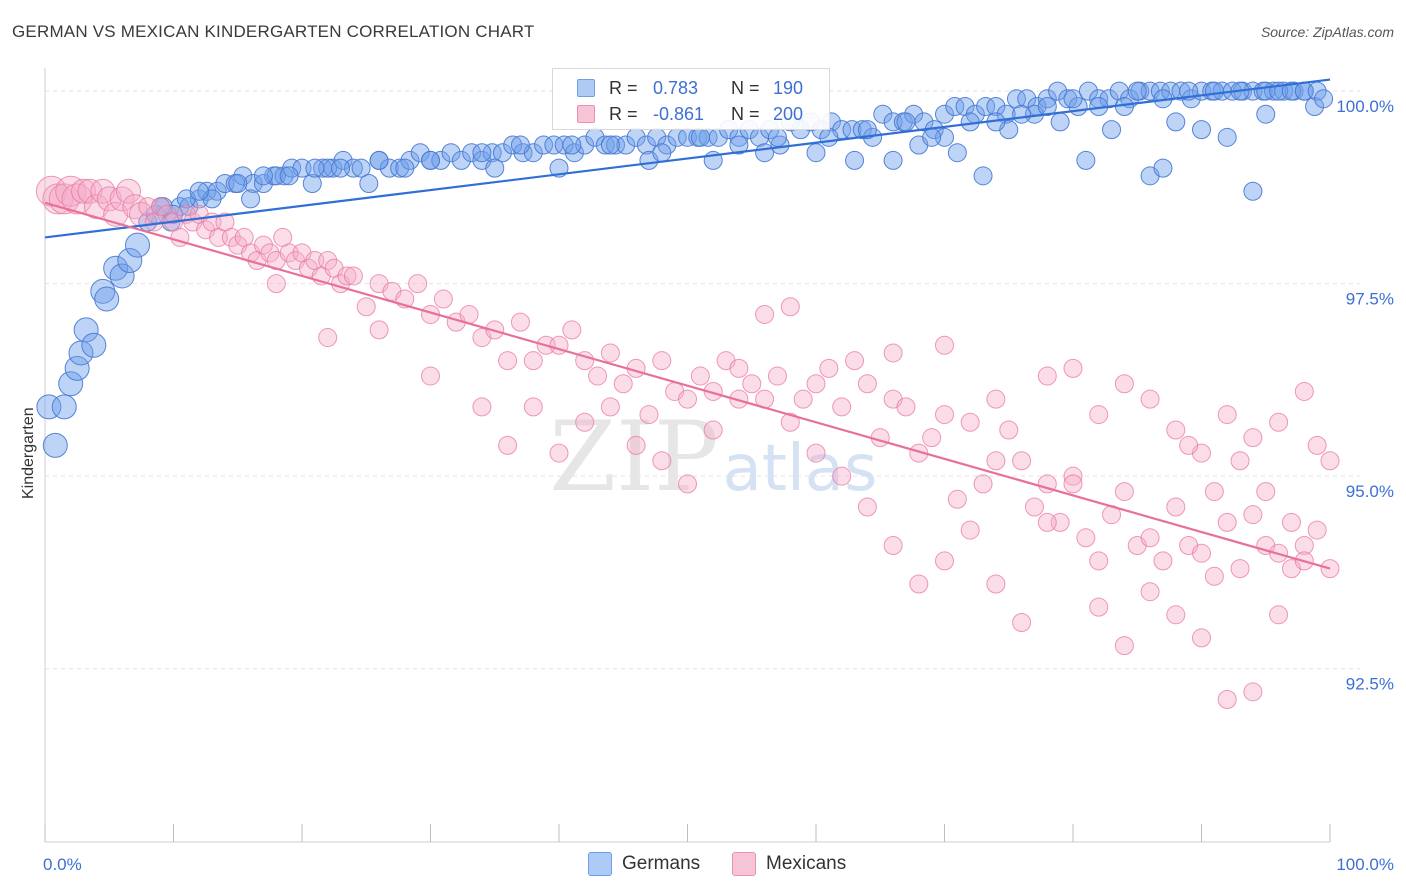  What do you see at coordinates (62, 864) in the screenshot?
I see `x-tick-label-min: 0.0%` at bounding box center [62, 864].